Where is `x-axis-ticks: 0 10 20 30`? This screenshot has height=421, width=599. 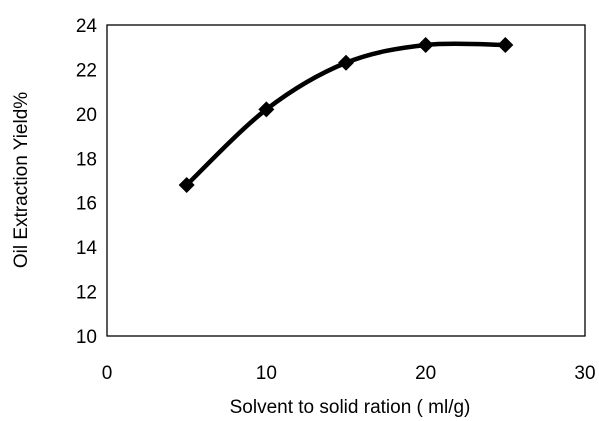 x-axis-ticks: 0 10 20 30 is located at coordinates (349, 373).